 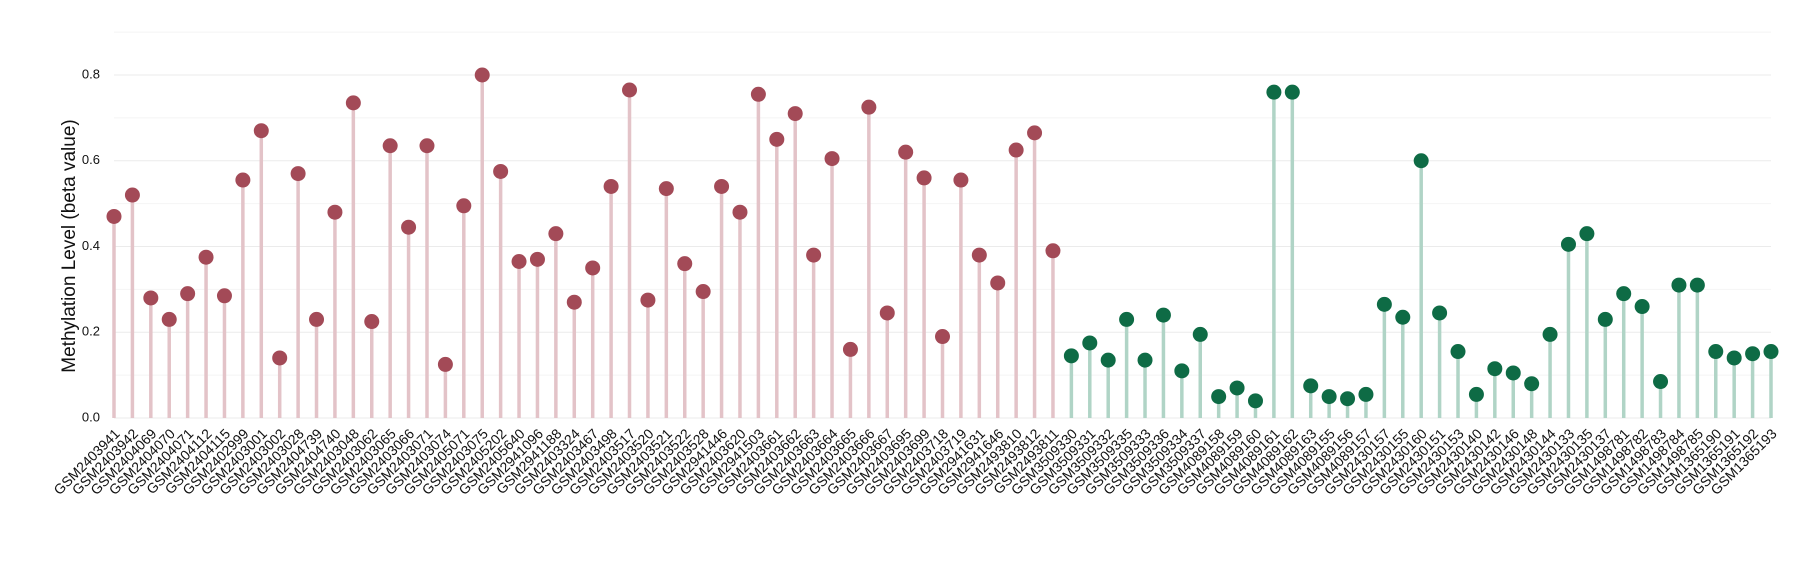 I want to click on y-tick-label: 0.0, so click(x=91, y=416).